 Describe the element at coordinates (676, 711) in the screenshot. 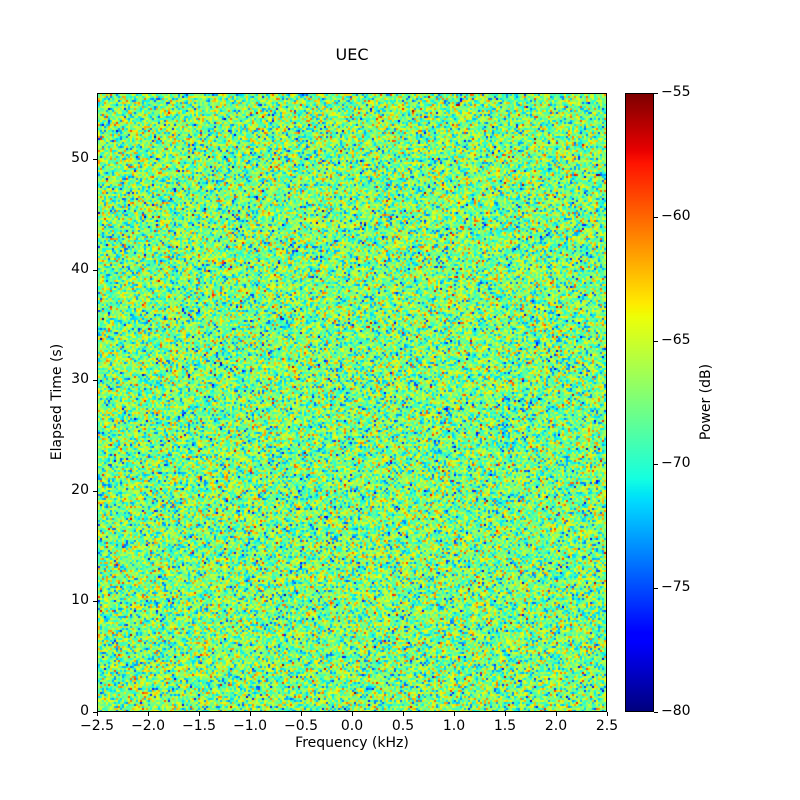

I see `colorbar-tick-label: −80` at that location.